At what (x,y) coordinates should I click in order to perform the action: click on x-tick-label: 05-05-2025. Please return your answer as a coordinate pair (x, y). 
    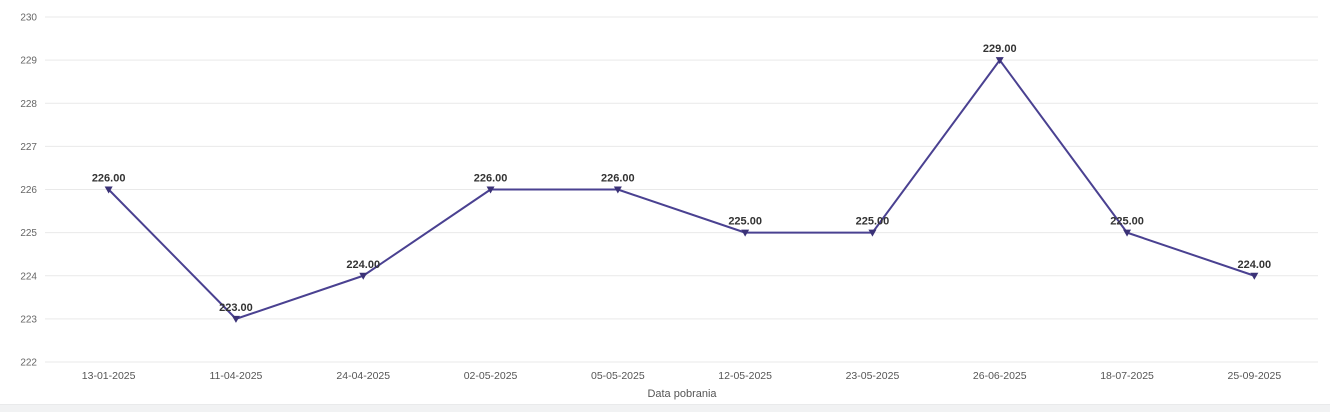
    Looking at the image, I should click on (618, 376).